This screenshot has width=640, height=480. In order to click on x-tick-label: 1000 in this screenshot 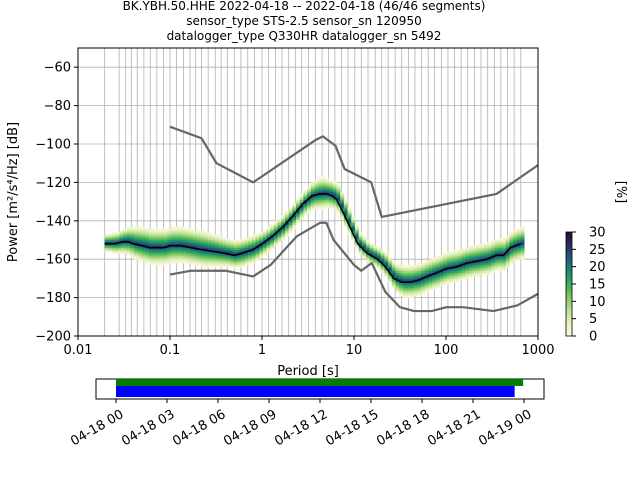, I will do `click(537, 350)`.